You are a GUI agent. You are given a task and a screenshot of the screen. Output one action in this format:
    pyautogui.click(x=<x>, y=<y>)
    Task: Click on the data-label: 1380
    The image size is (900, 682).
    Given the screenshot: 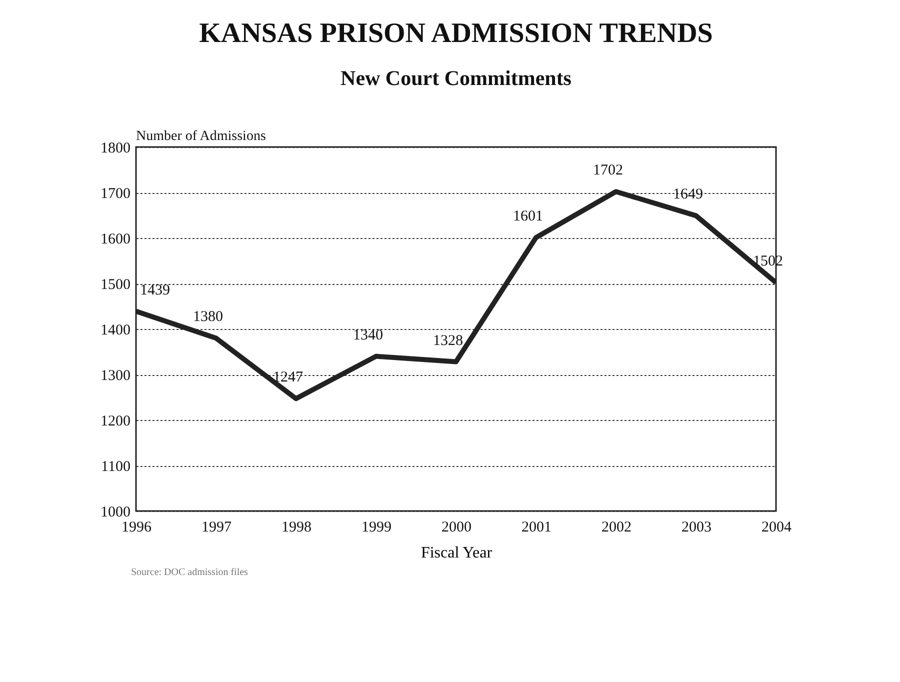 What is the action you would take?
    pyautogui.click(x=208, y=317)
    